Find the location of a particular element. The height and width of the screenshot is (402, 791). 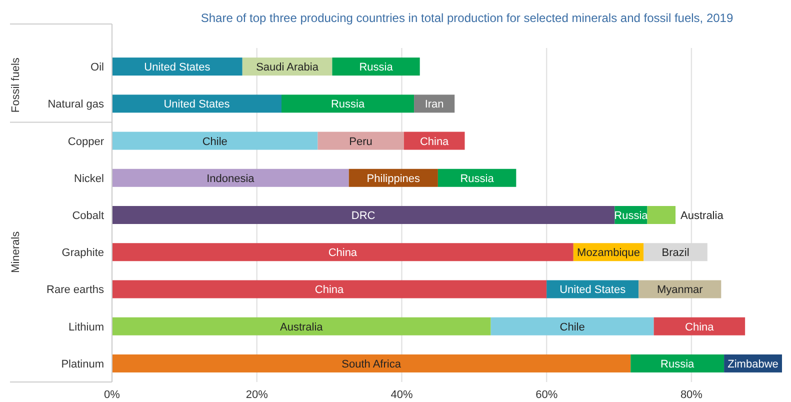

y-tick-label: Platinum is located at coordinates (82, 364).